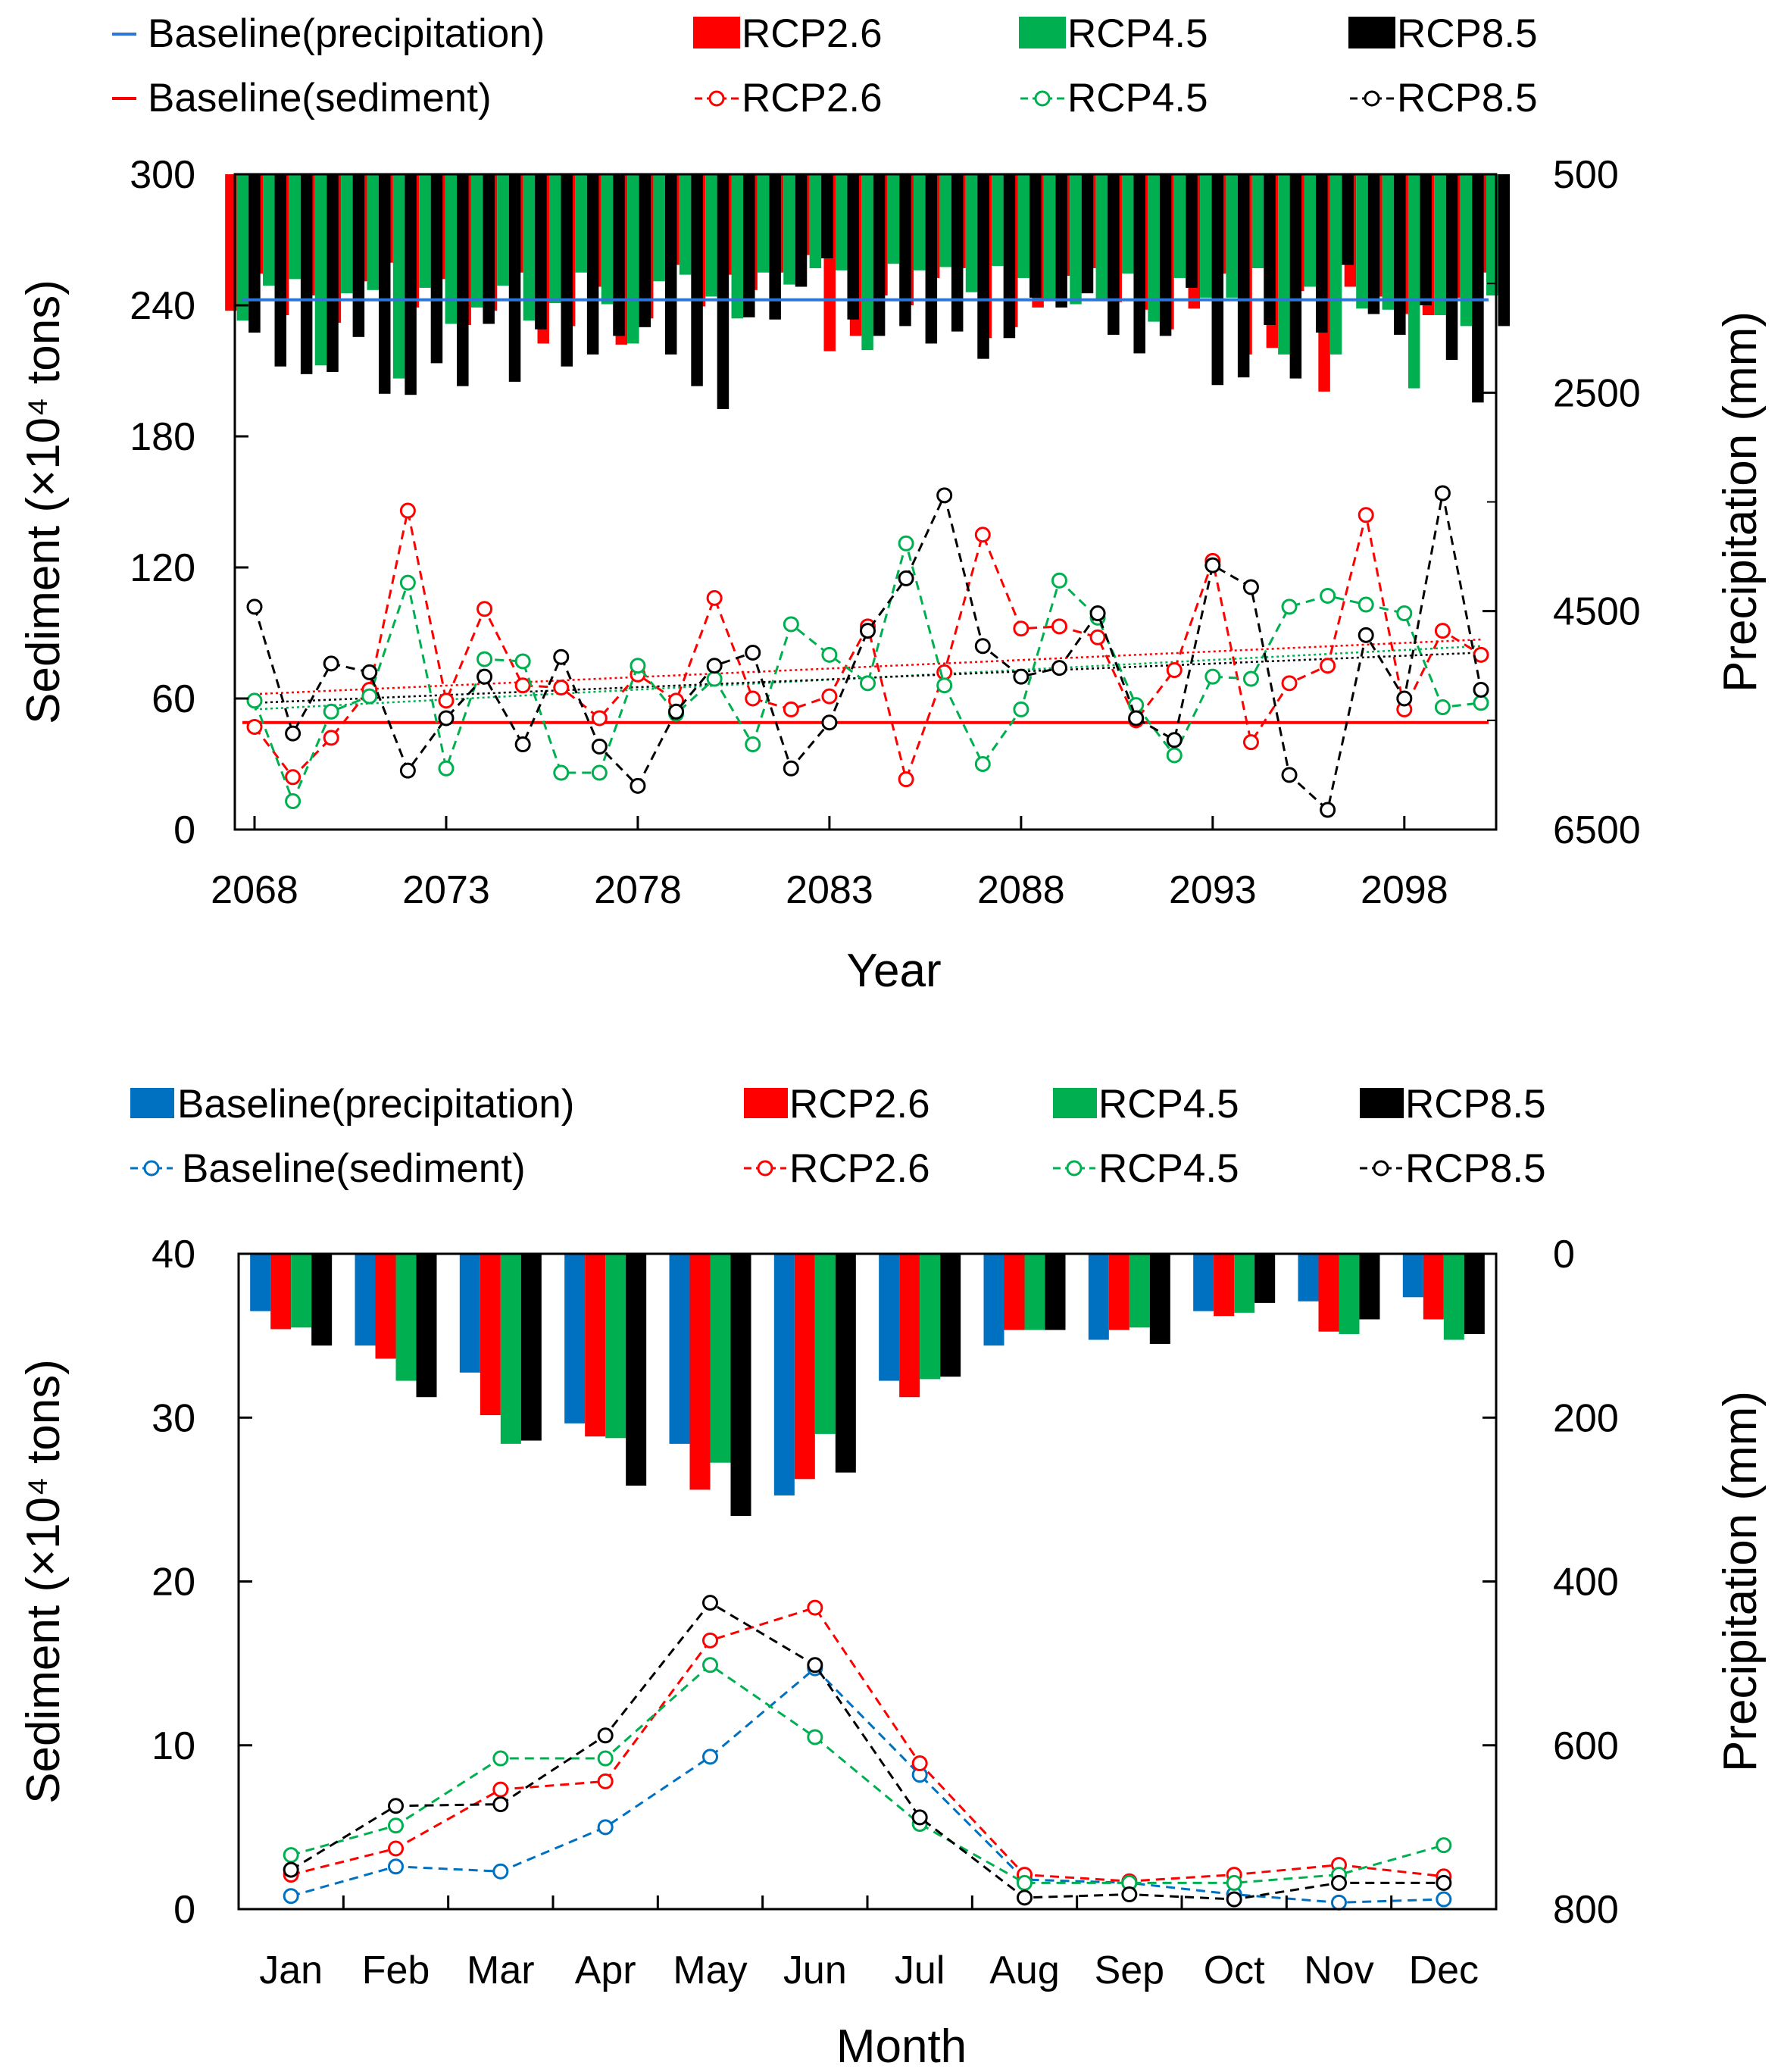 This screenshot has height=2072, width=1784. Describe the element at coordinates (1586, 1746) in the screenshot. I see `right-tick-label: 600` at that location.